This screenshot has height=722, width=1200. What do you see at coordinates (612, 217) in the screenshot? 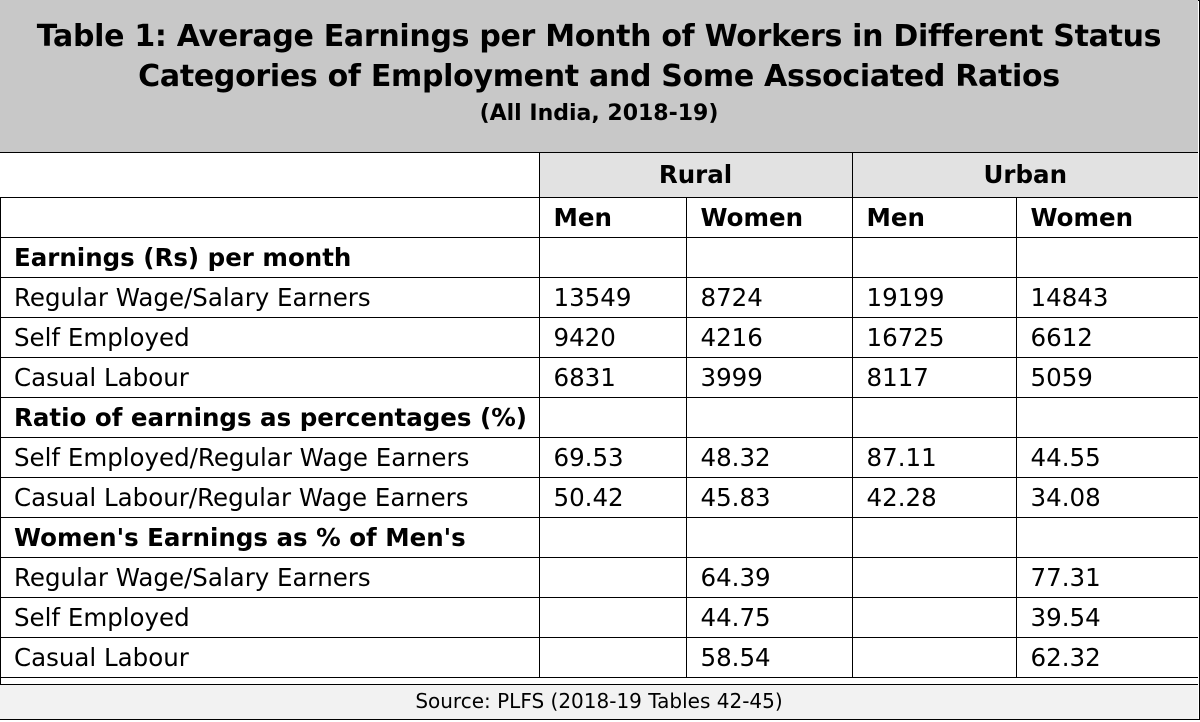
I see `header-rural-men: Men` at bounding box center [612, 217].